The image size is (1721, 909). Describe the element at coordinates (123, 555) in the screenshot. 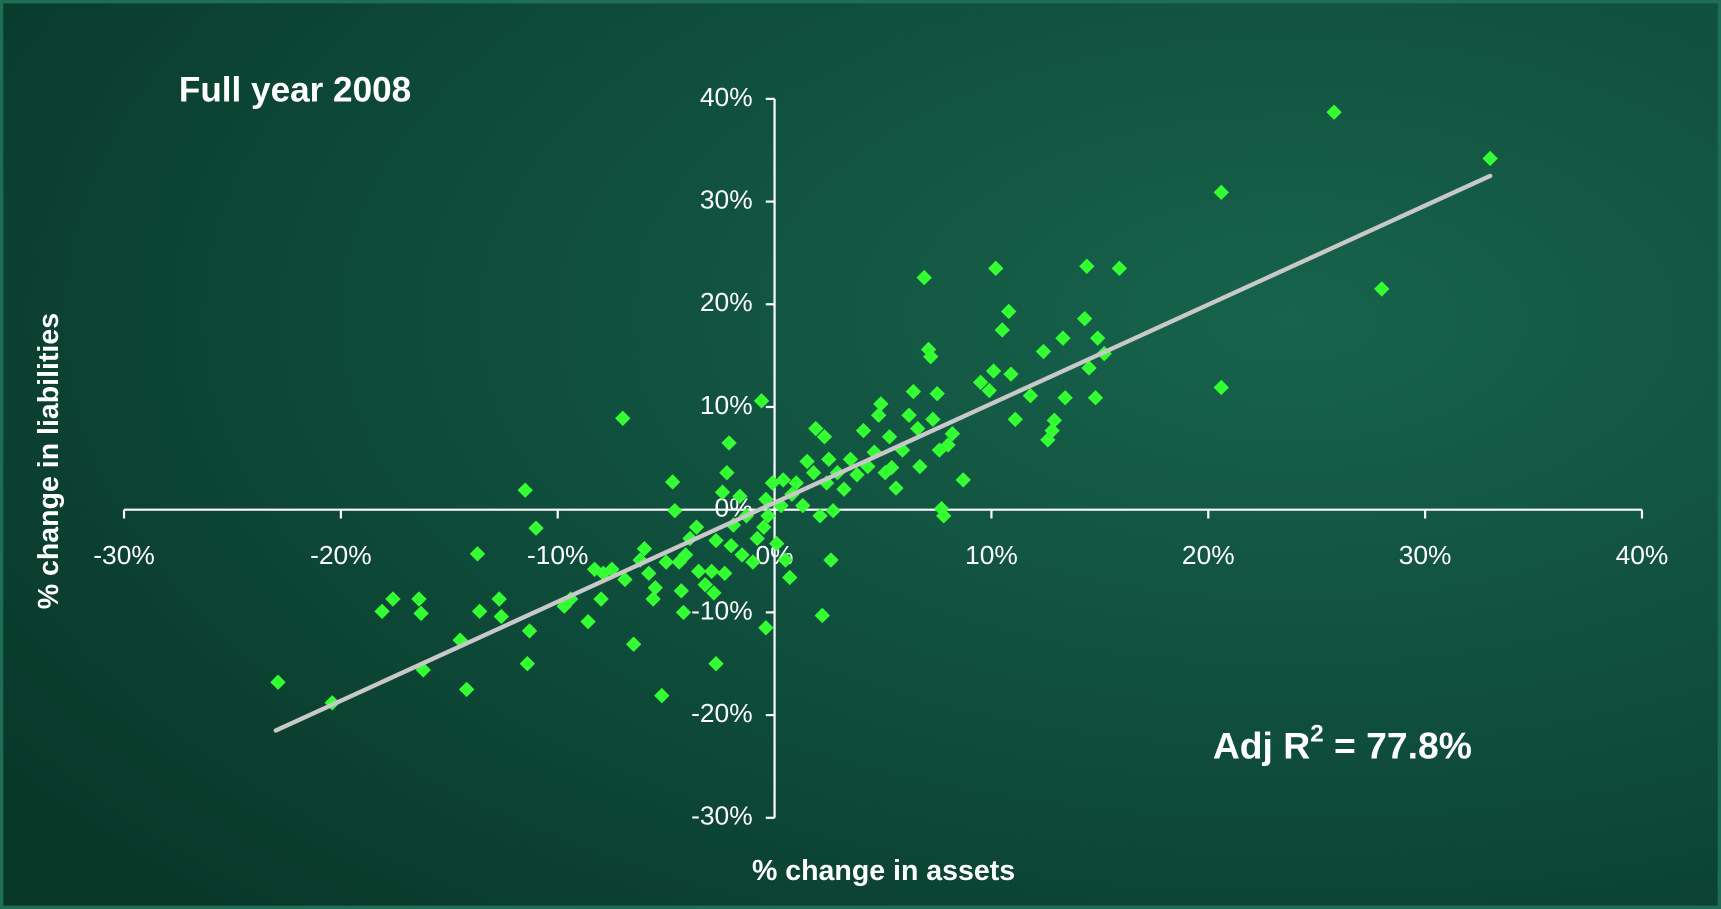

I see `x-tick-label: -30%` at that location.